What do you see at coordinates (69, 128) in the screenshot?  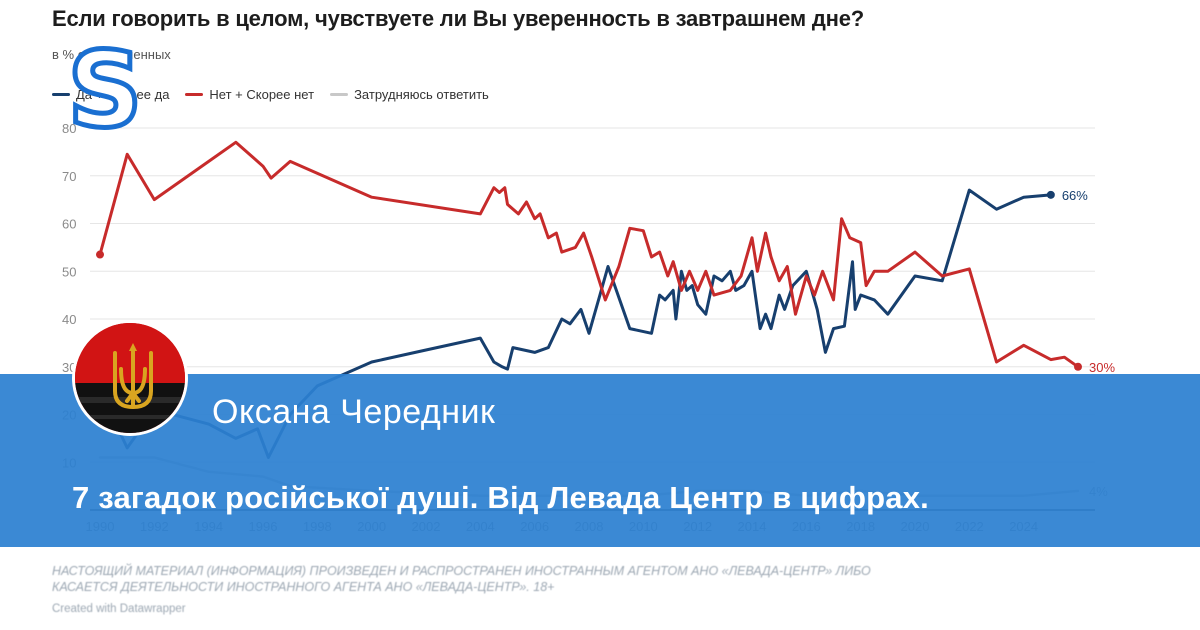 I see `y-tick-label: 80` at bounding box center [69, 128].